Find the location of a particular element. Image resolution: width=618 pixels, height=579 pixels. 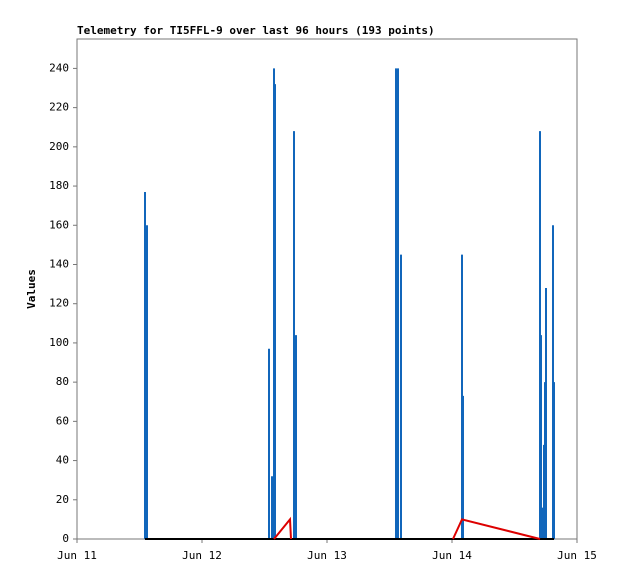

x-tick-label: Jun 15 is located at coordinates (577, 555).